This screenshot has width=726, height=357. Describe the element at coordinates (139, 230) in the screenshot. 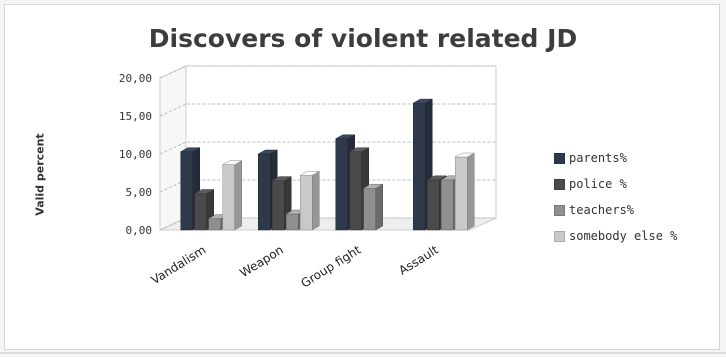

I see `y-tick-label: 0,00` at that location.